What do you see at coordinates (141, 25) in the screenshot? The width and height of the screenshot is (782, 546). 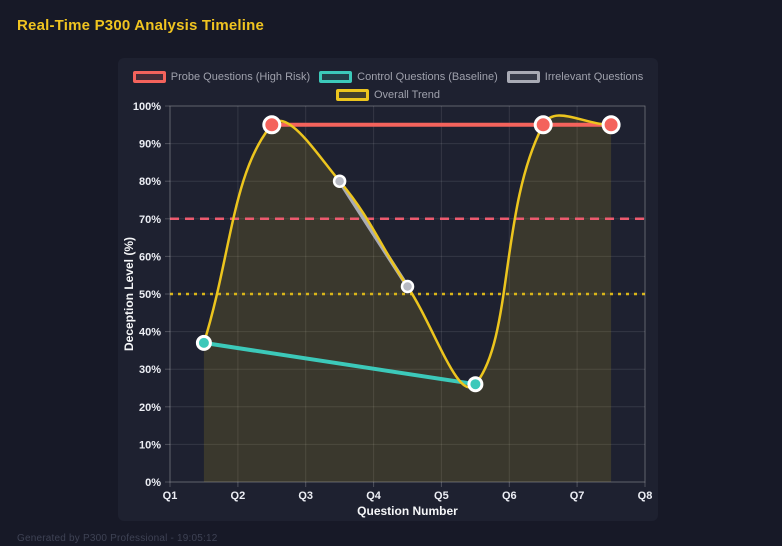 I see `page-title: Real-Time P300 Analysis Timeline` at bounding box center [141, 25].